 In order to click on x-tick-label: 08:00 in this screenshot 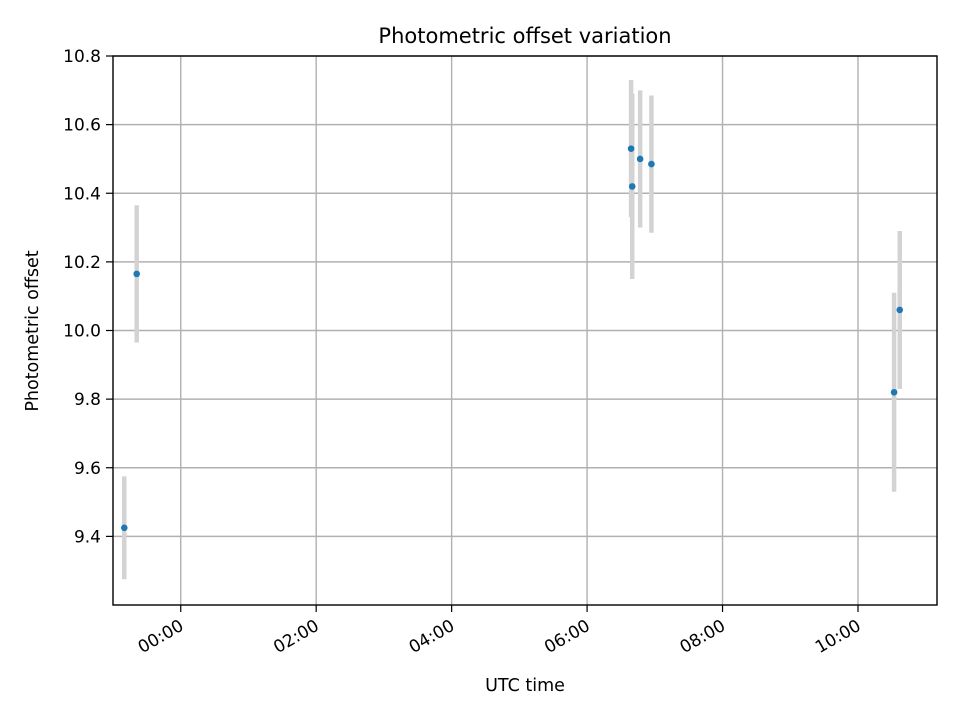, I will do `click(703, 637)`.